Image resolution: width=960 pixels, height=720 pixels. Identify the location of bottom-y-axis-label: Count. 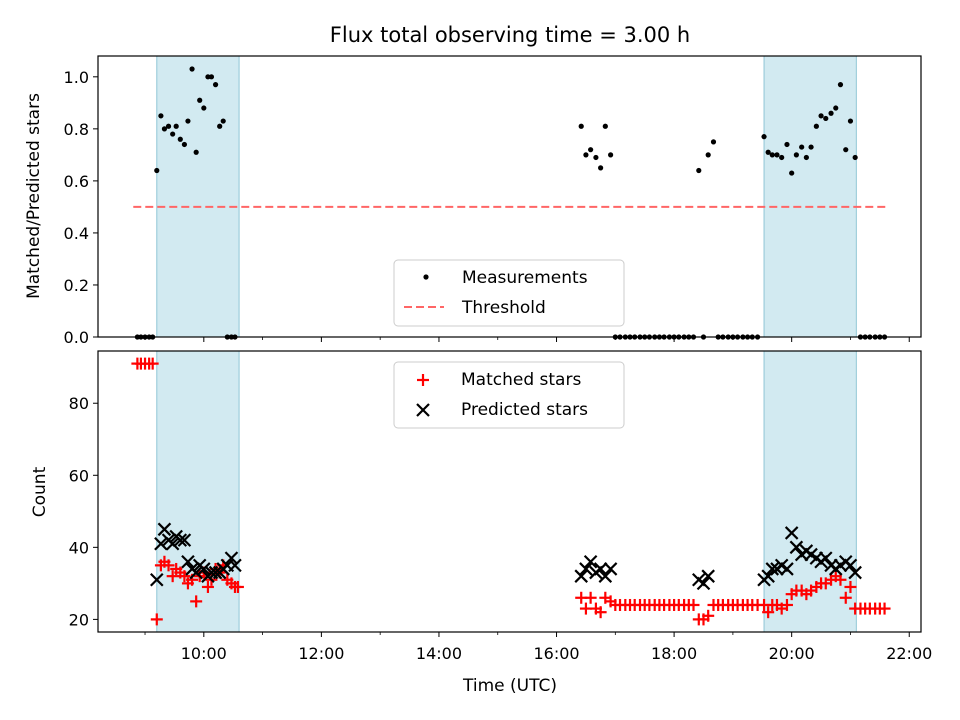
(40, 491).